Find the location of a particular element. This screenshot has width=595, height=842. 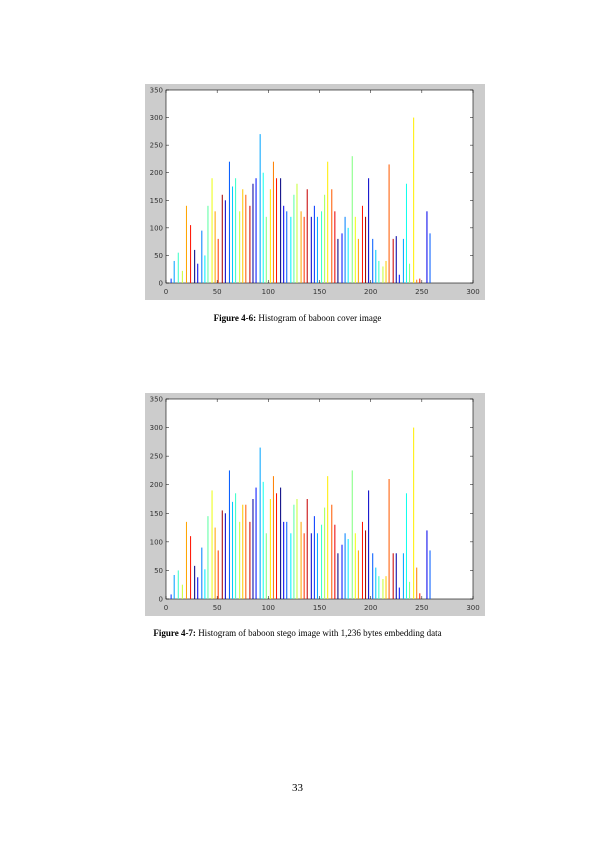

x-tick-label: 250 is located at coordinates (421, 608).